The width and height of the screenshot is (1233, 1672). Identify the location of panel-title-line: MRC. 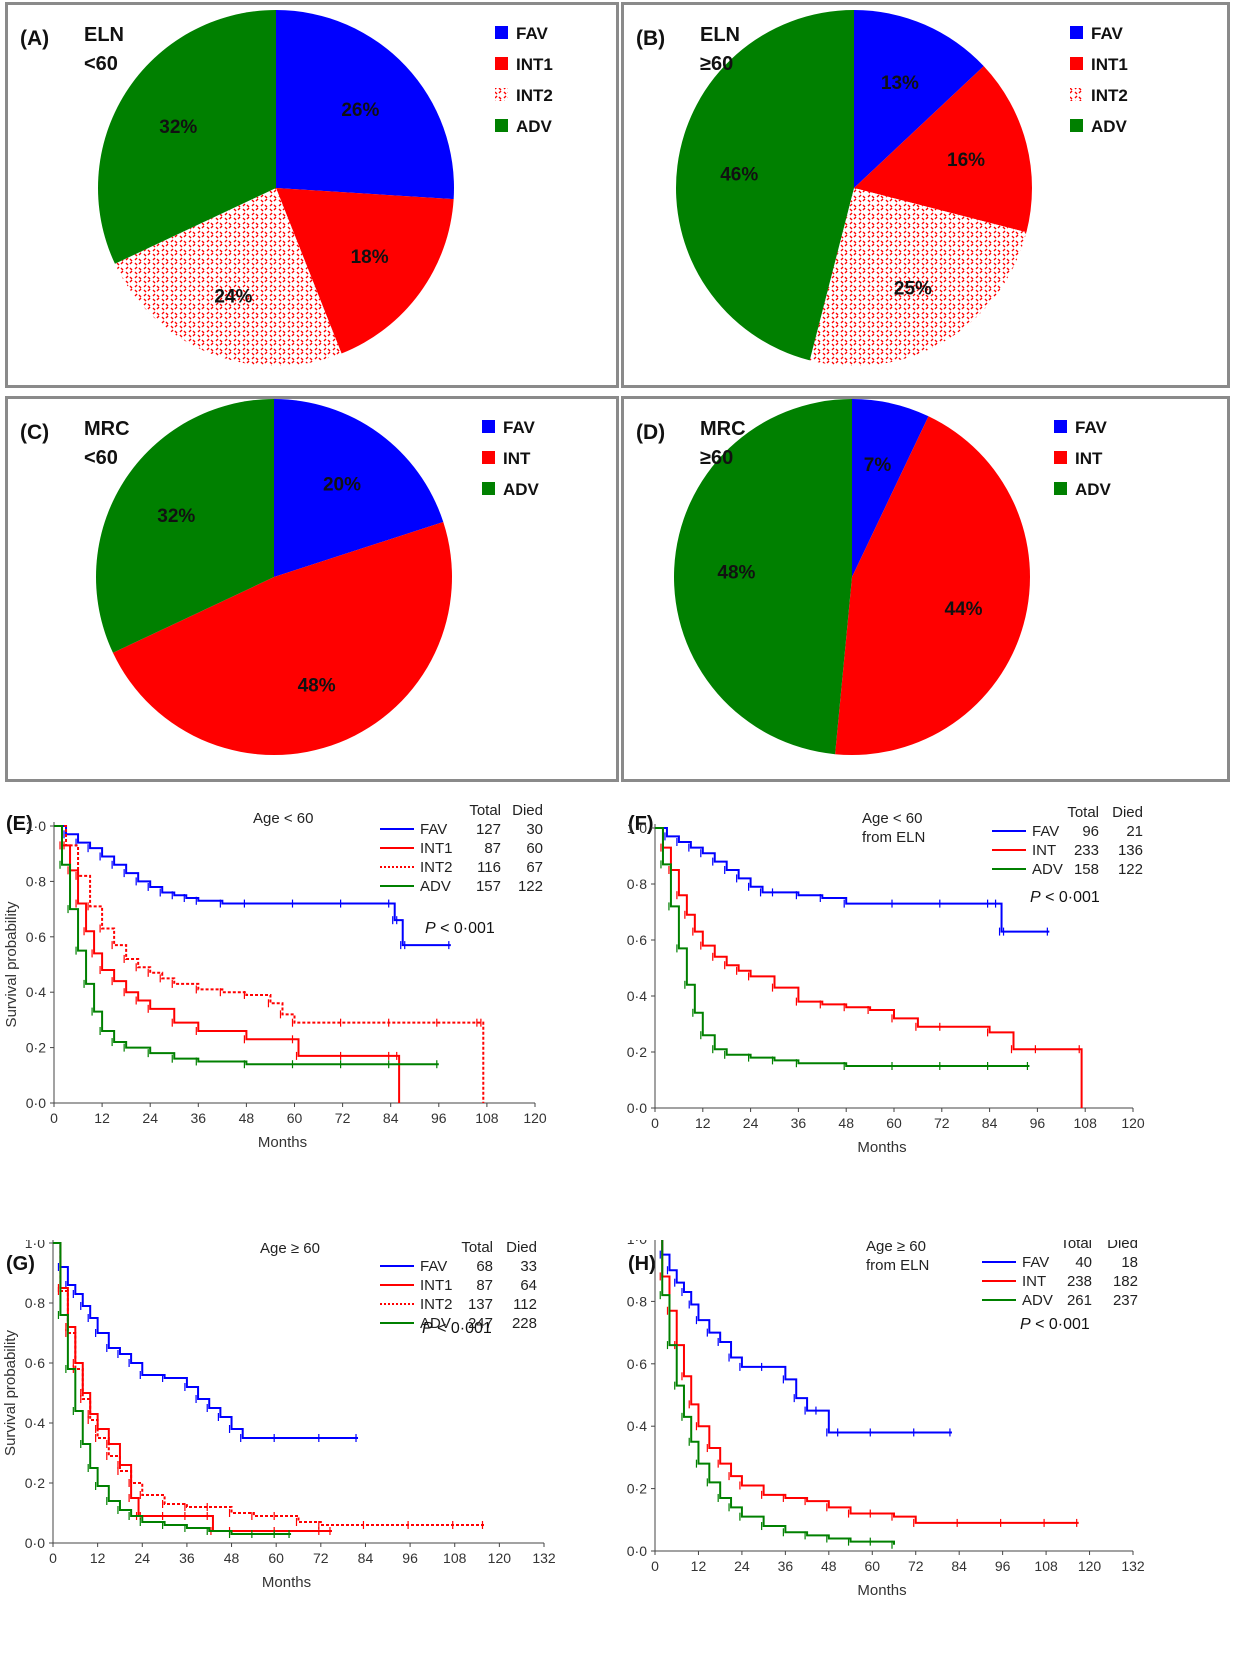
(723, 429).